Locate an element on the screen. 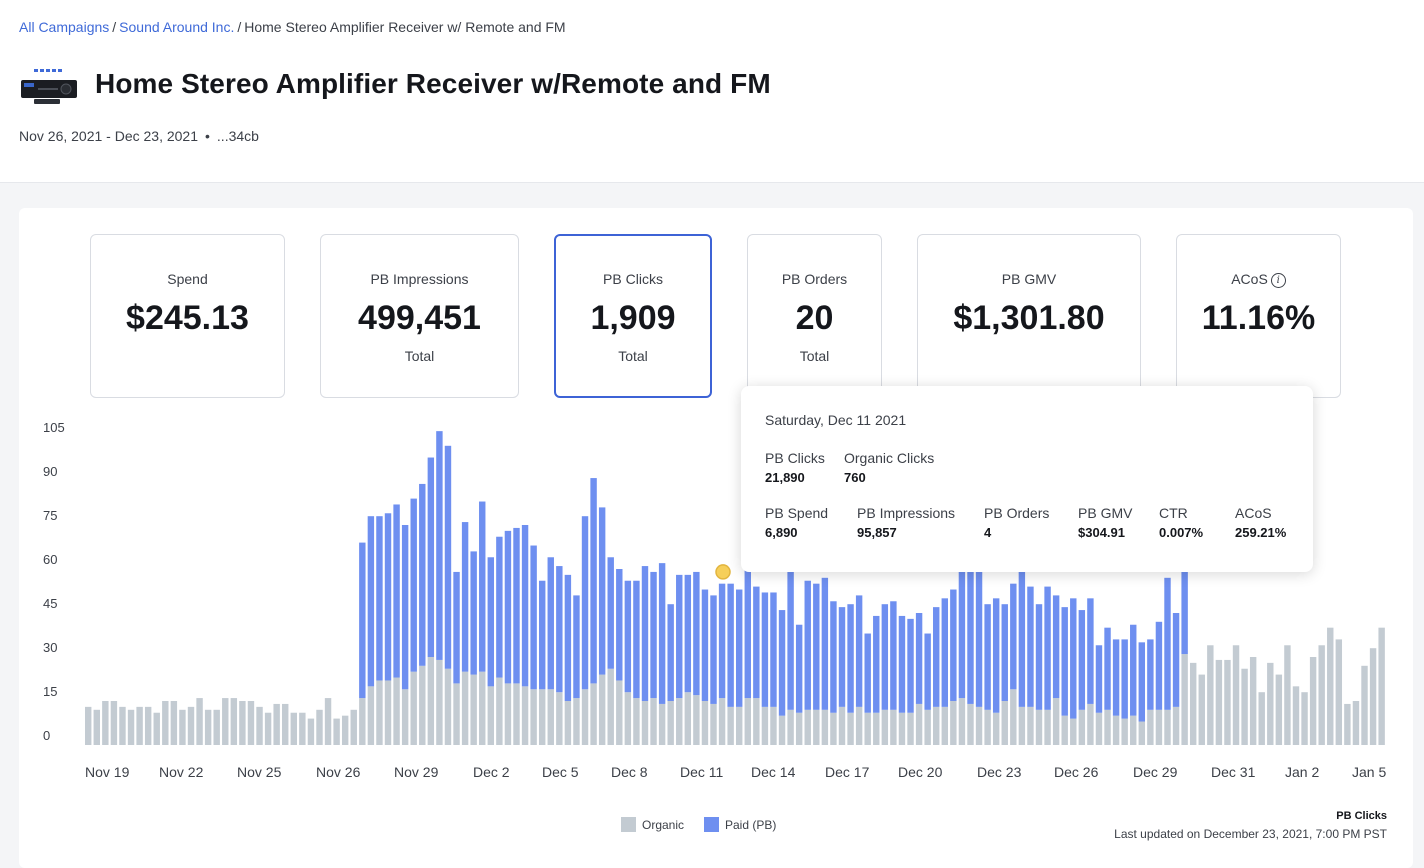 The width and height of the screenshot is (1424, 868). y-tick-label: 30 is located at coordinates (50, 647).